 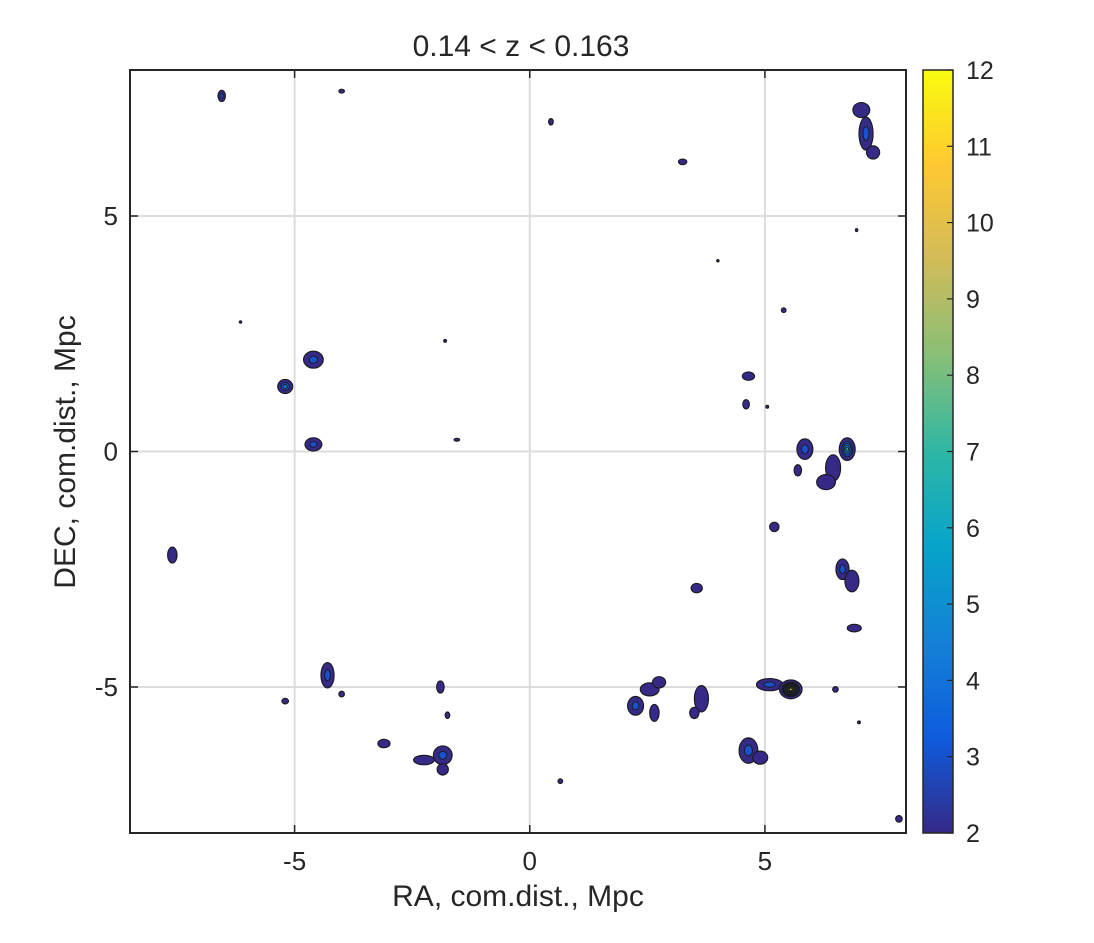 I want to click on x-tick-label: 0, so click(x=530, y=861).